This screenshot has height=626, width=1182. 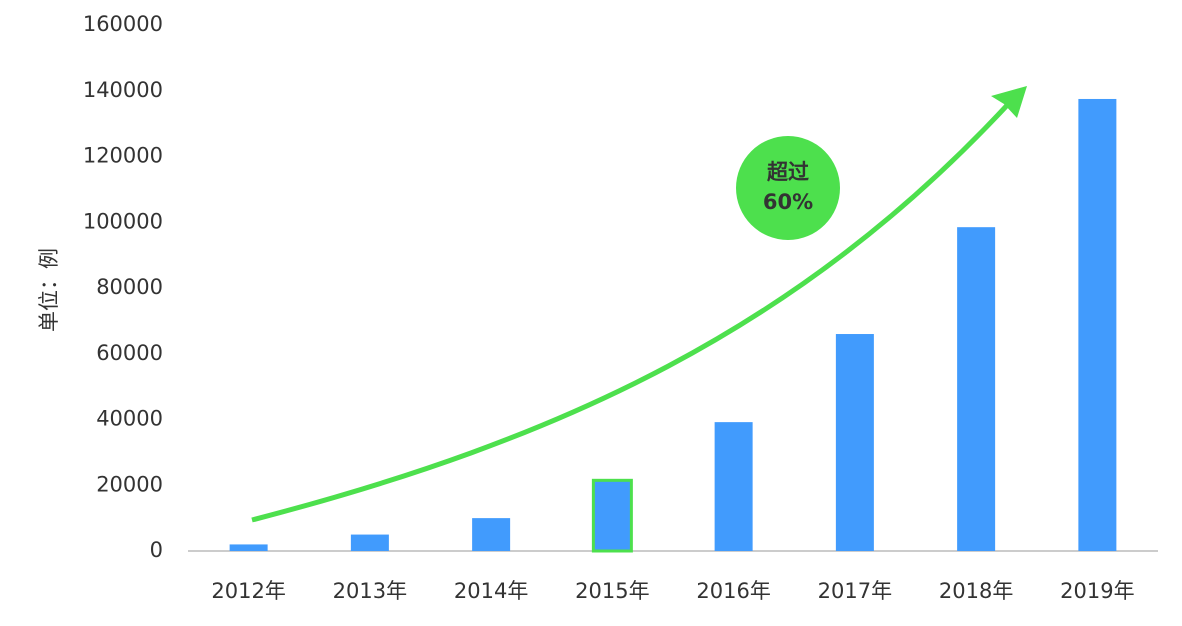 What do you see at coordinates (123, 221) in the screenshot?
I see `y-tick-label: 100000` at bounding box center [123, 221].